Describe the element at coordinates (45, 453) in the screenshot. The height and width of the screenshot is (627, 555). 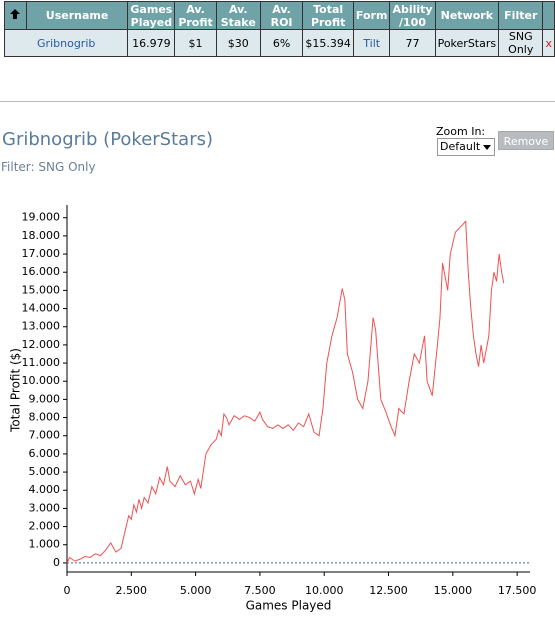
I see `y-tick-label: 6.000` at that location.